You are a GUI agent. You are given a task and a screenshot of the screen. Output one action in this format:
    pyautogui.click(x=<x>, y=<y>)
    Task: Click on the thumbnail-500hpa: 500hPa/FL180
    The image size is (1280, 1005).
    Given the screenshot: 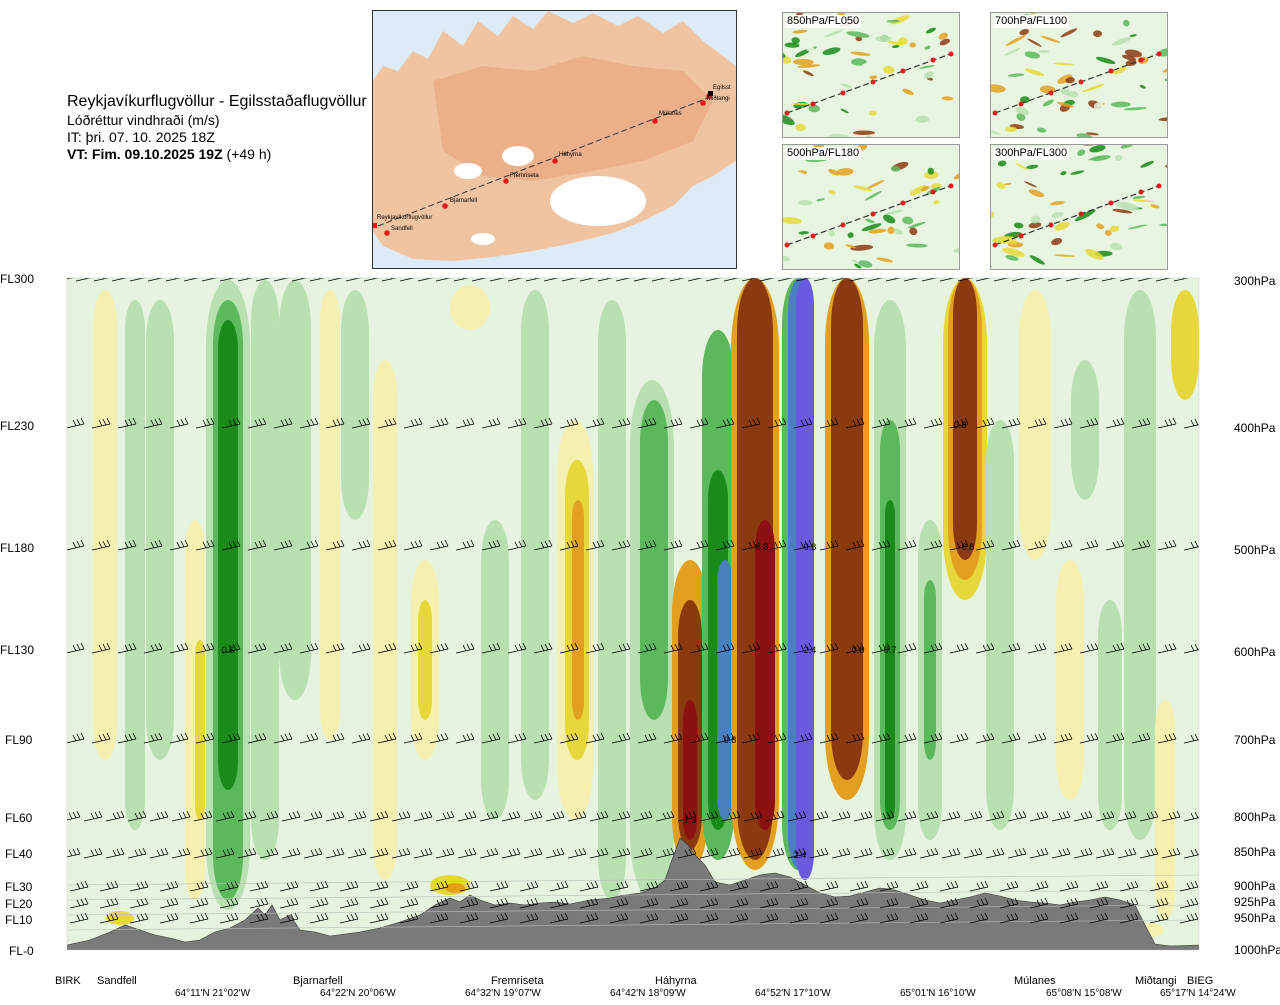 What is the action you would take?
    pyautogui.click(x=871, y=207)
    